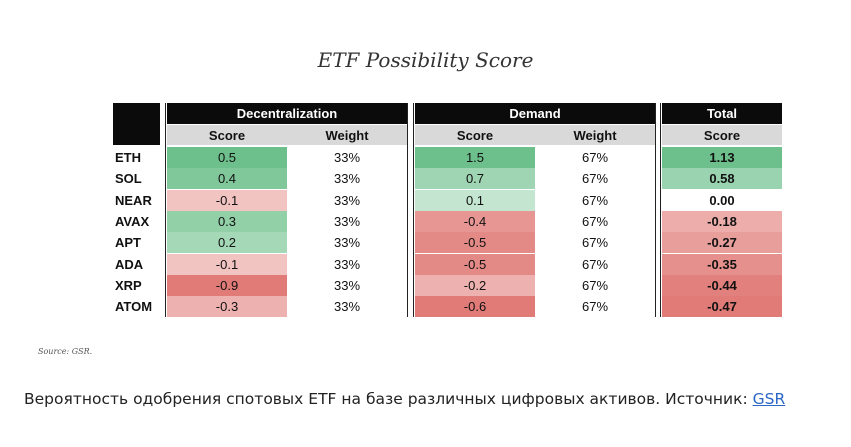 This screenshot has height=447, width=851. What do you see at coordinates (133, 200) in the screenshot?
I see `row-label: NEAR` at bounding box center [133, 200].